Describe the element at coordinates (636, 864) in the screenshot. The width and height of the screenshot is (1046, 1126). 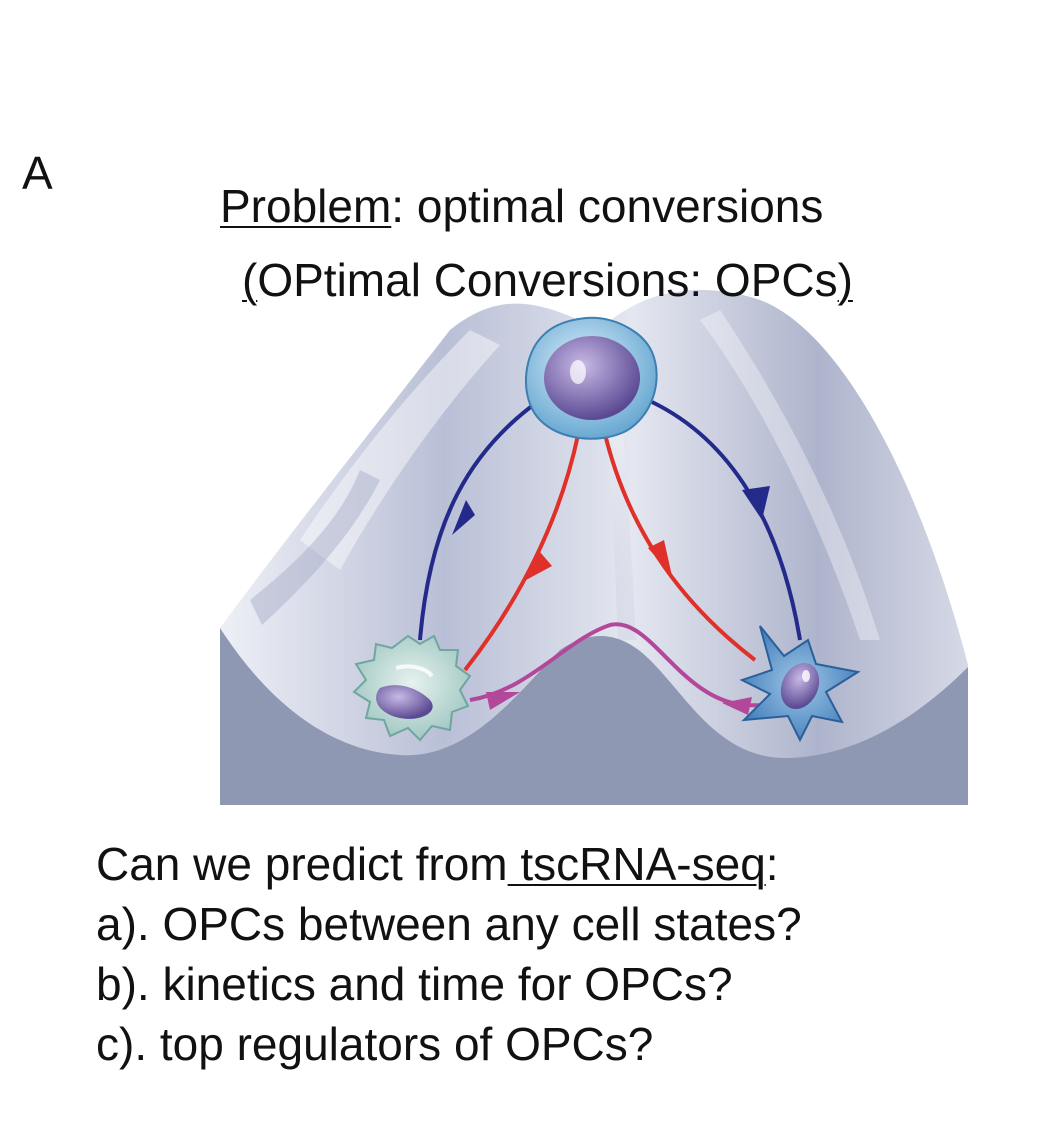
I see `intro-link: tscRNA-seq` at that location.